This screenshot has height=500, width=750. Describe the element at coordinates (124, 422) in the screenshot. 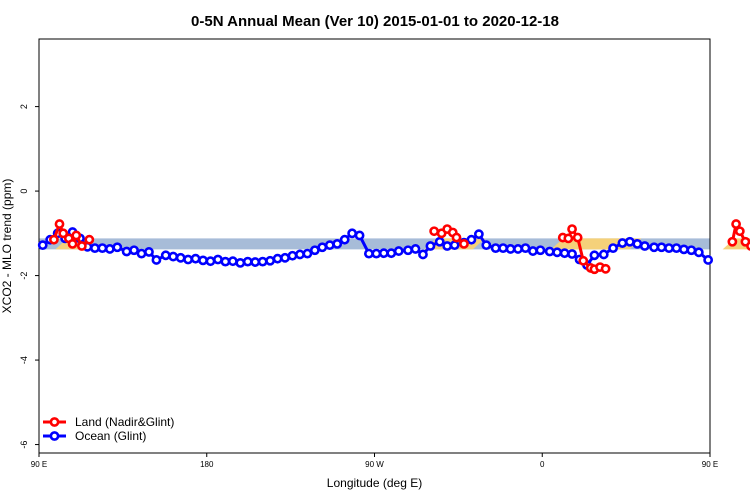

I see `legend-label: Land (Nadir&Glint)` at that location.